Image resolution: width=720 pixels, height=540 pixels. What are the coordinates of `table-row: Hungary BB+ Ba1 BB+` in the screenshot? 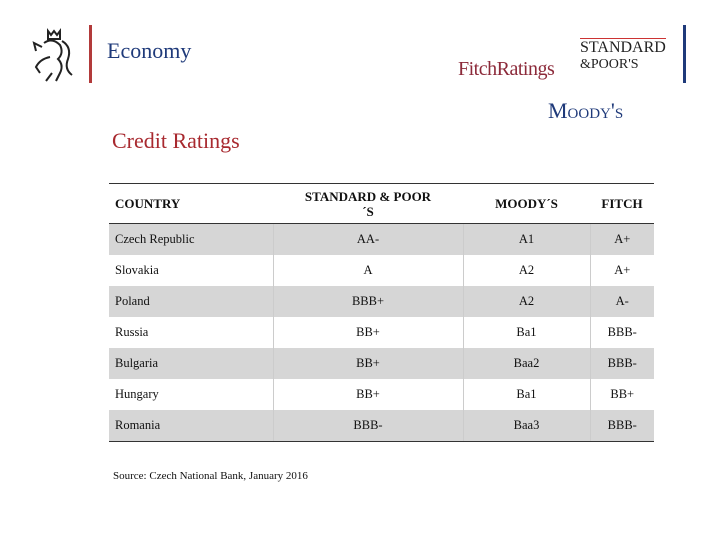 It's located at (381, 394).